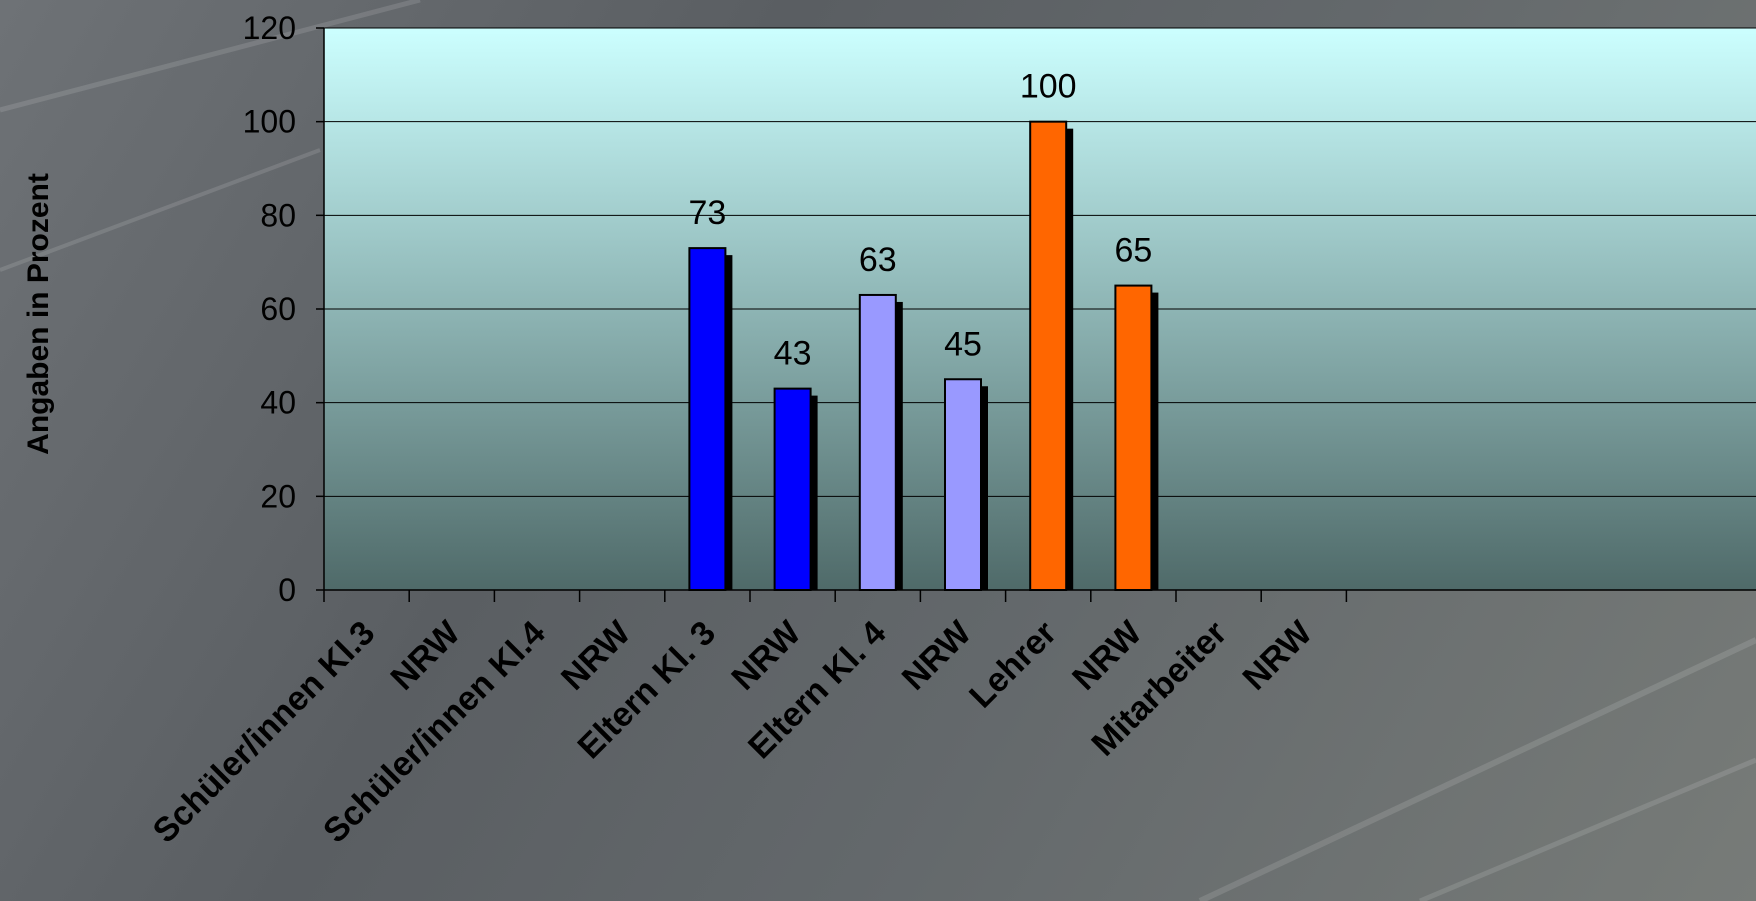  I want to click on bar-value-label: 63, so click(878, 260).